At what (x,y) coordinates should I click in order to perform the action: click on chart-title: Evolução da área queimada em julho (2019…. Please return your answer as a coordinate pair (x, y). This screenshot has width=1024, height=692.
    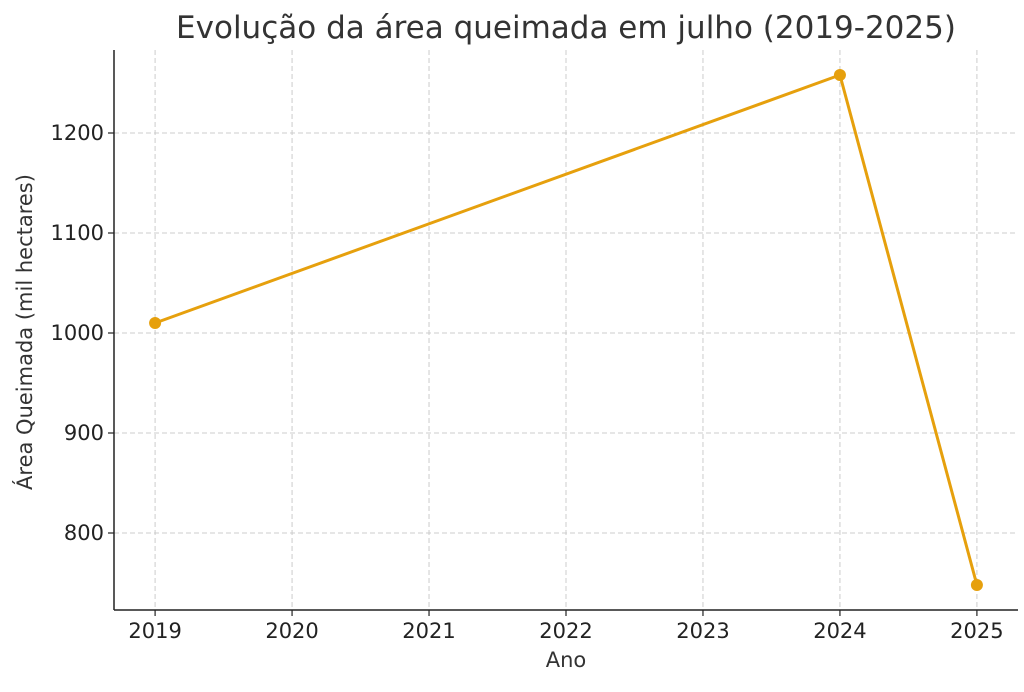
    Looking at the image, I should click on (566, 28).